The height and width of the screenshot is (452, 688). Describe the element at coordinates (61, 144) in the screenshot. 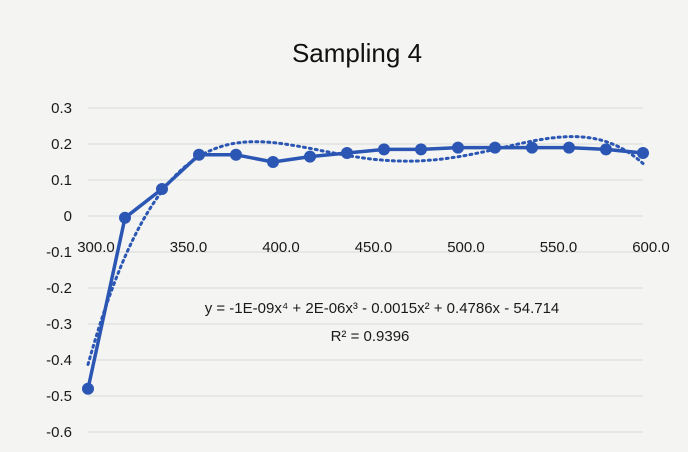

I see `y-tick-label: 0.2` at that location.